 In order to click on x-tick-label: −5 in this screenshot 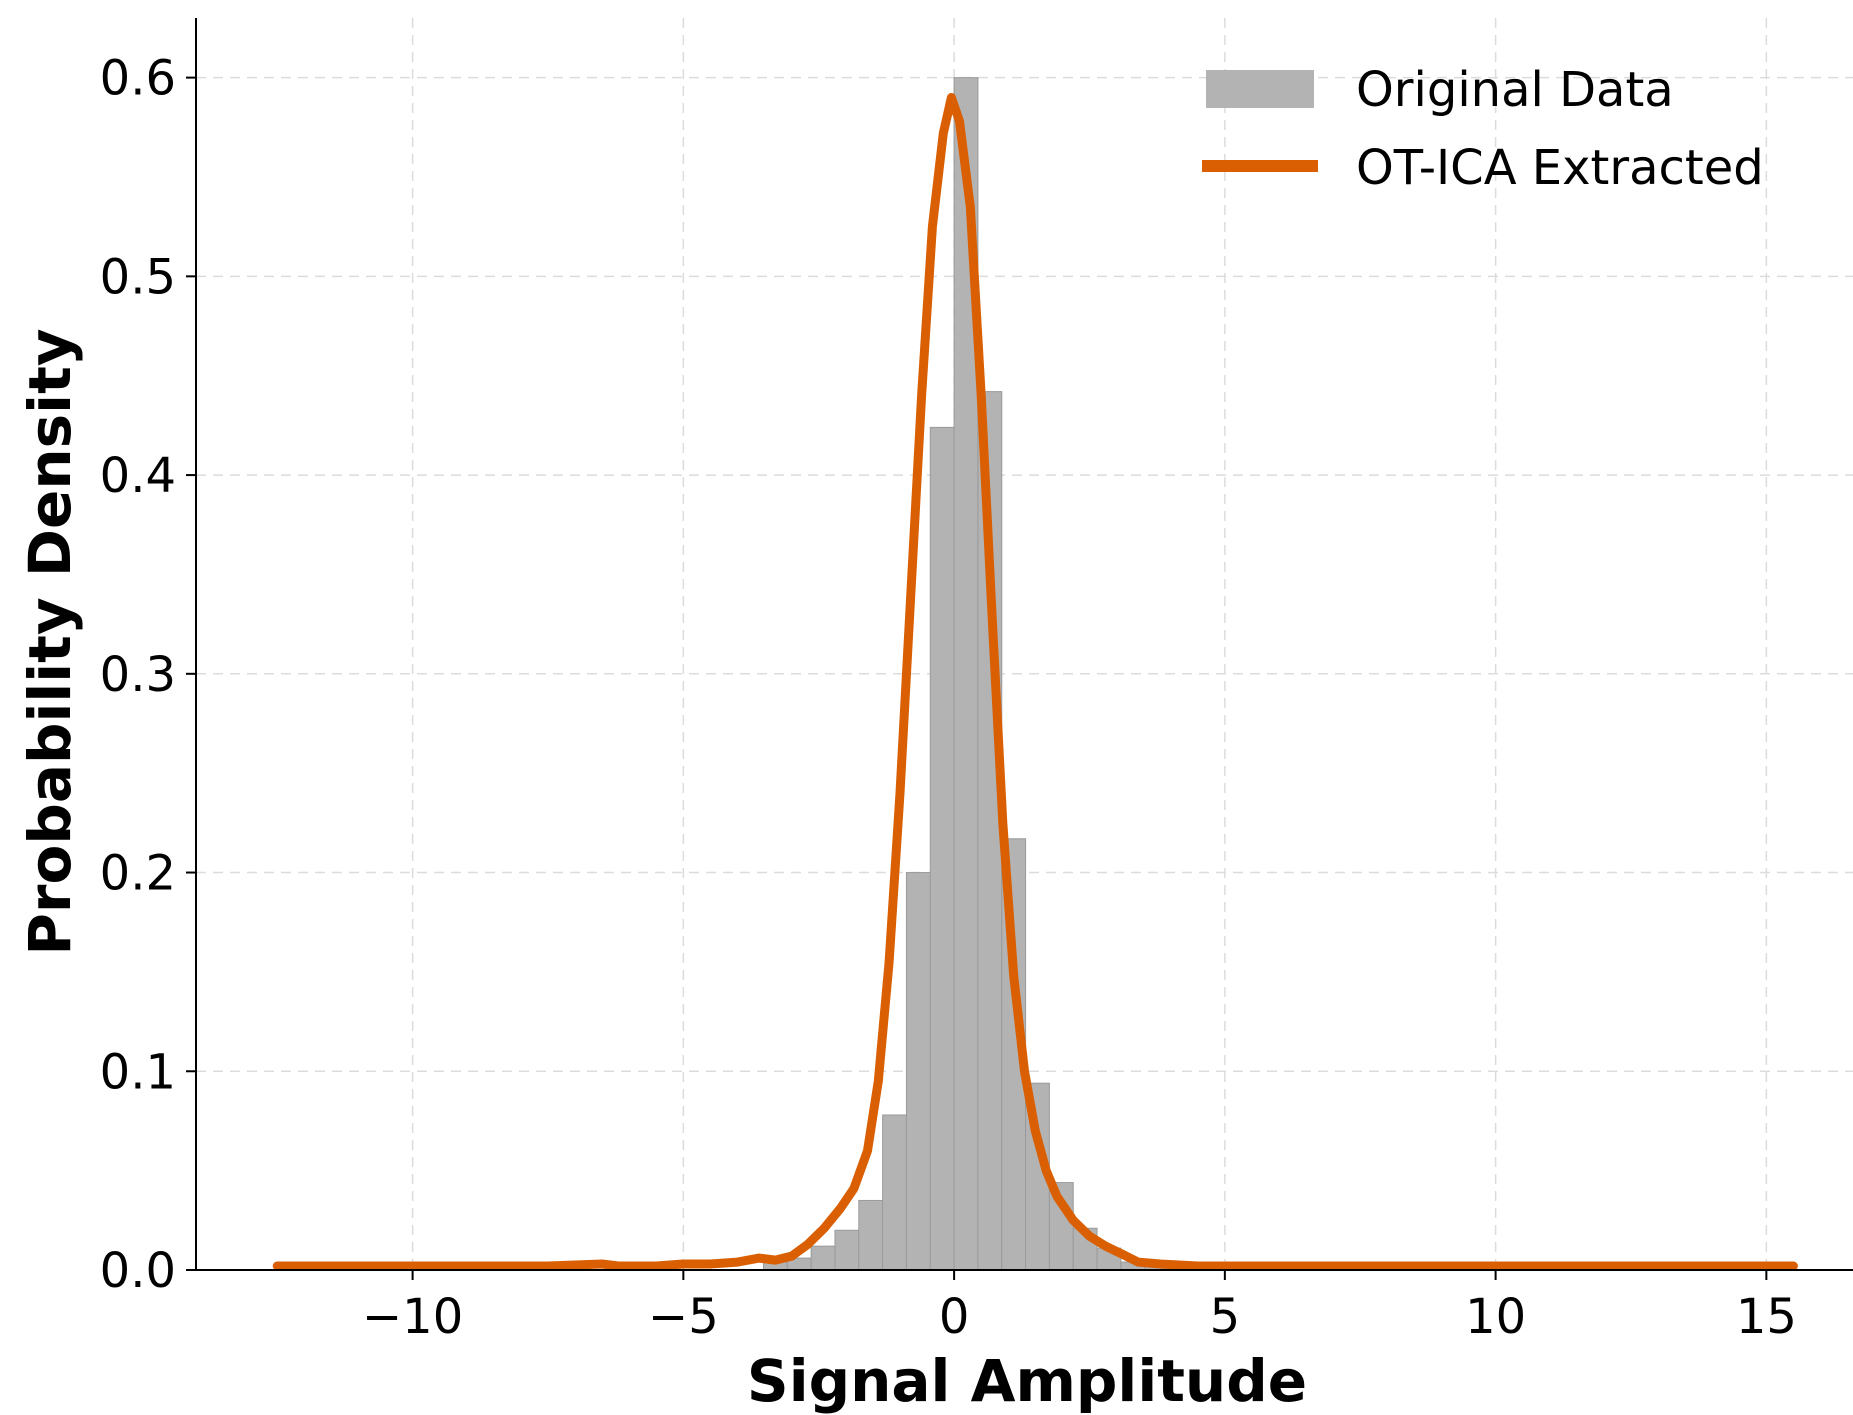, I will do `click(683, 1317)`.